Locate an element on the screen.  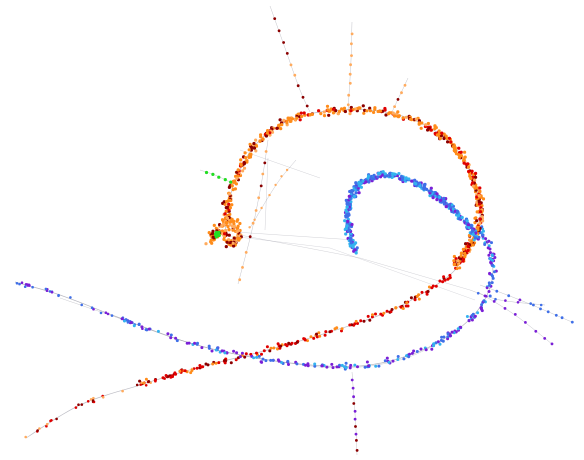
node-green-spur is located at coordinates (231, 182).